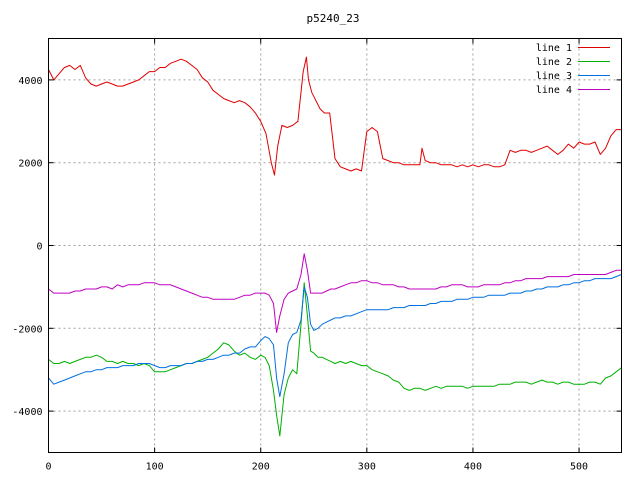 This screenshot has width=640, height=480. What do you see at coordinates (48, 467) in the screenshot?
I see `x-tick-label: 0` at bounding box center [48, 467].